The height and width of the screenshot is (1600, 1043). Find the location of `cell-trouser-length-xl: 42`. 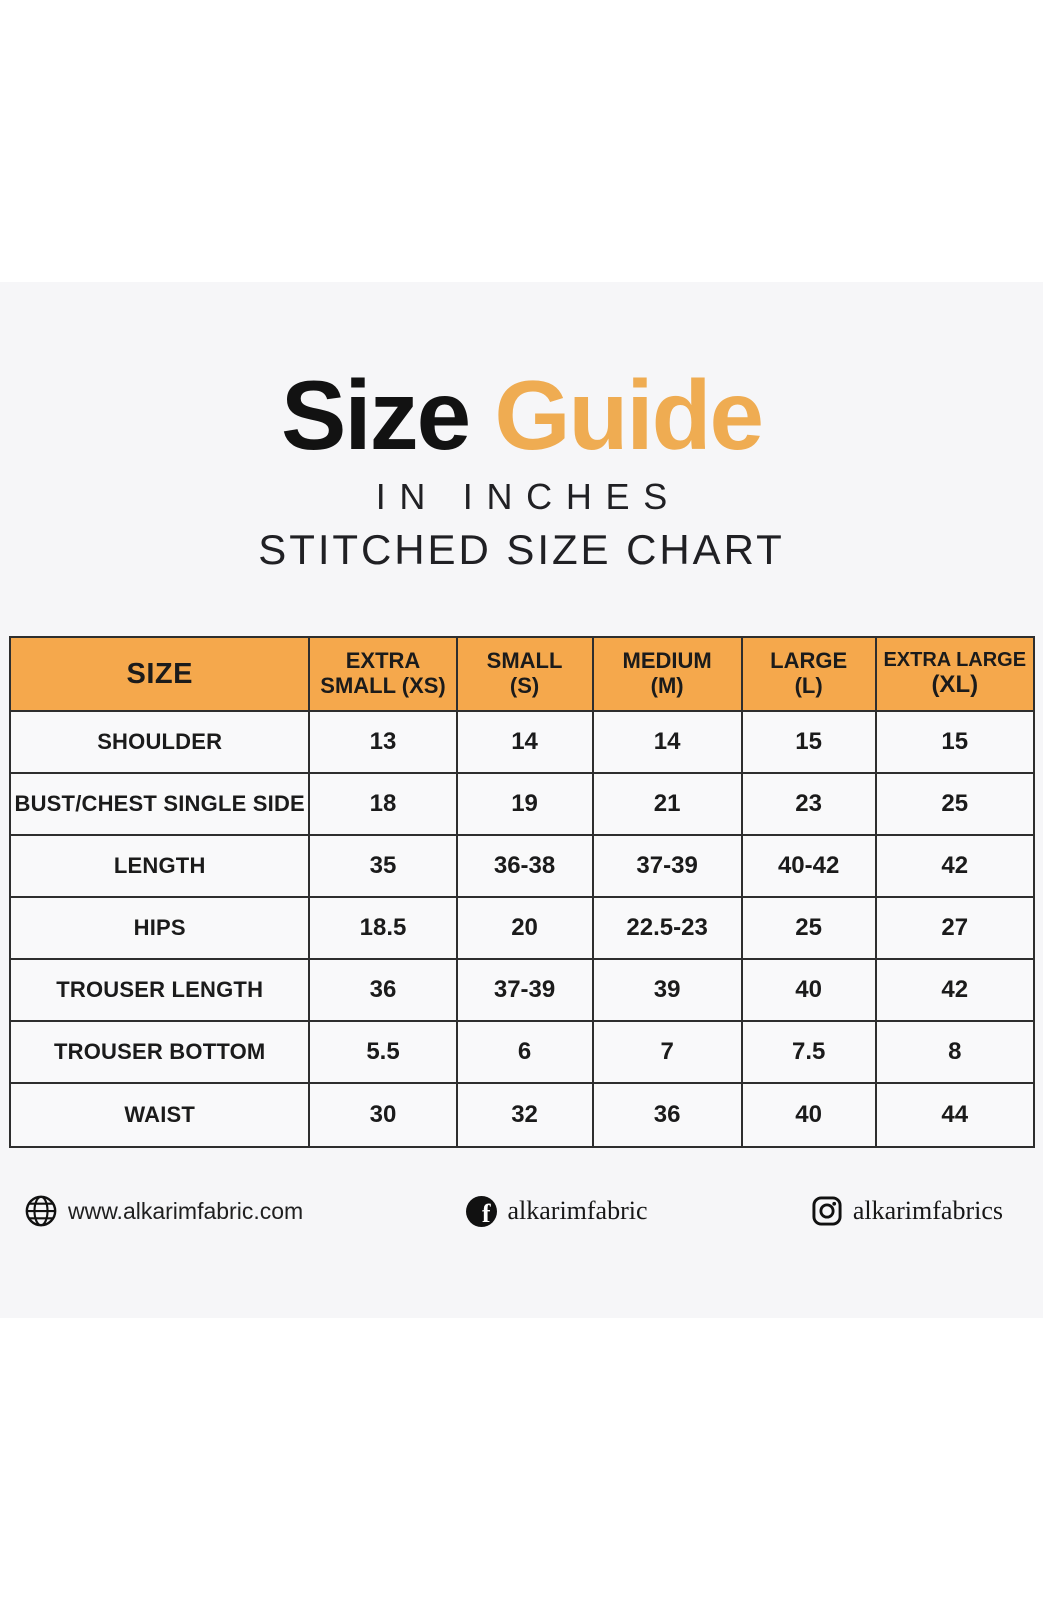

cell-trouser-length-xl: 42 is located at coordinates (954, 991).